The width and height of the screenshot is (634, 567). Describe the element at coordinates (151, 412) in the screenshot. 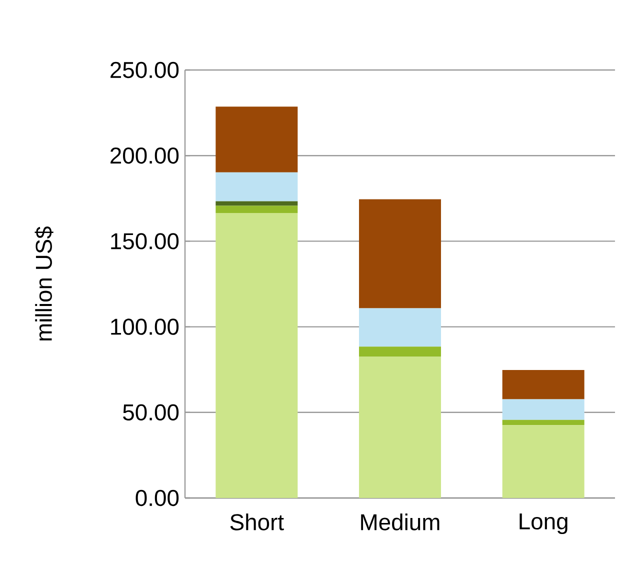

I see `y-tick-label: 50.00` at that location.